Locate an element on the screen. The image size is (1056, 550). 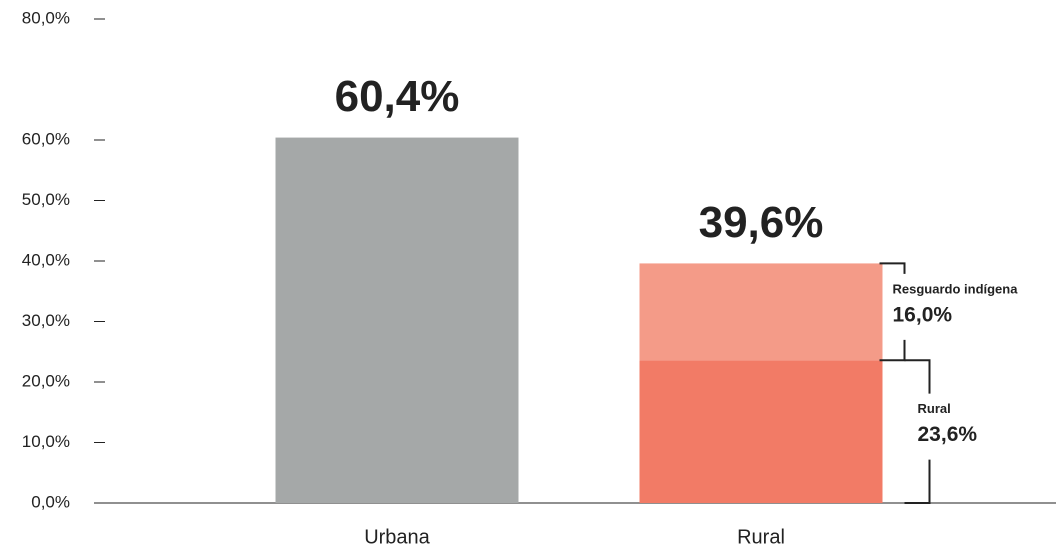
y-tick-label: 10,0% is located at coordinates (46, 441).